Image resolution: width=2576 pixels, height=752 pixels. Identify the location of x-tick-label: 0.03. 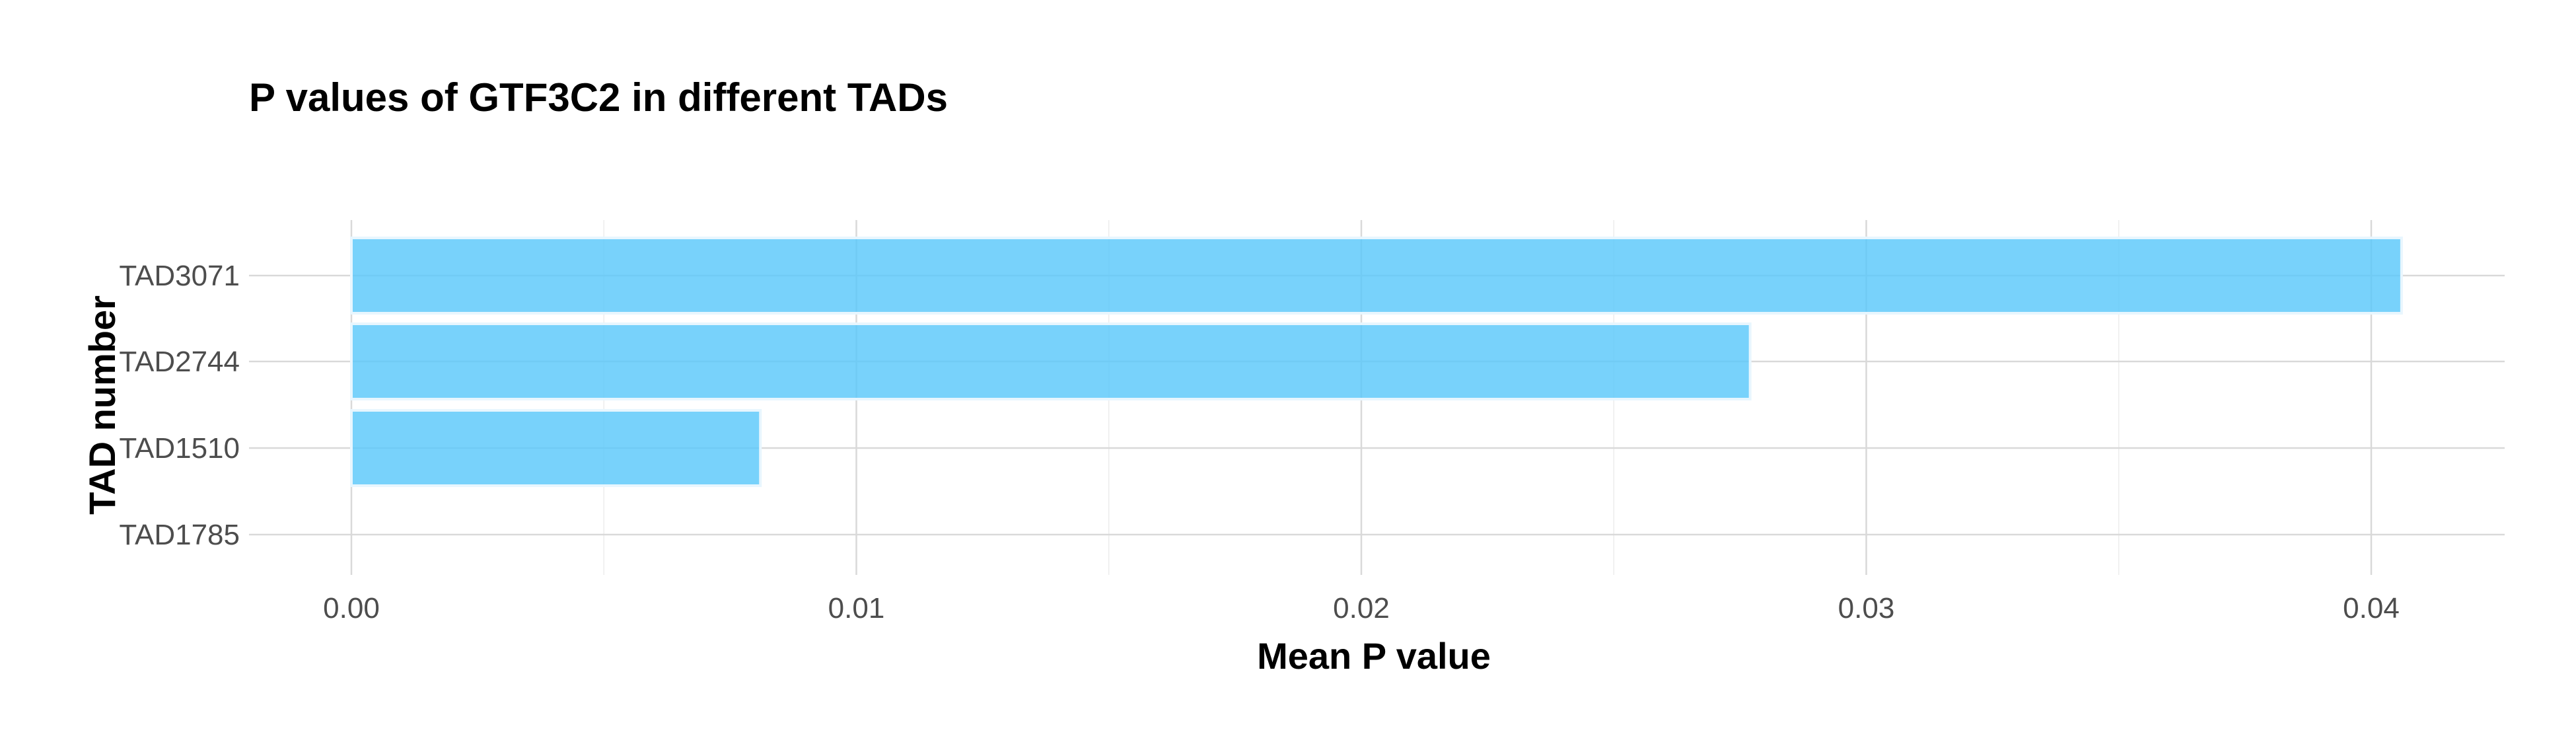
(1867, 608).